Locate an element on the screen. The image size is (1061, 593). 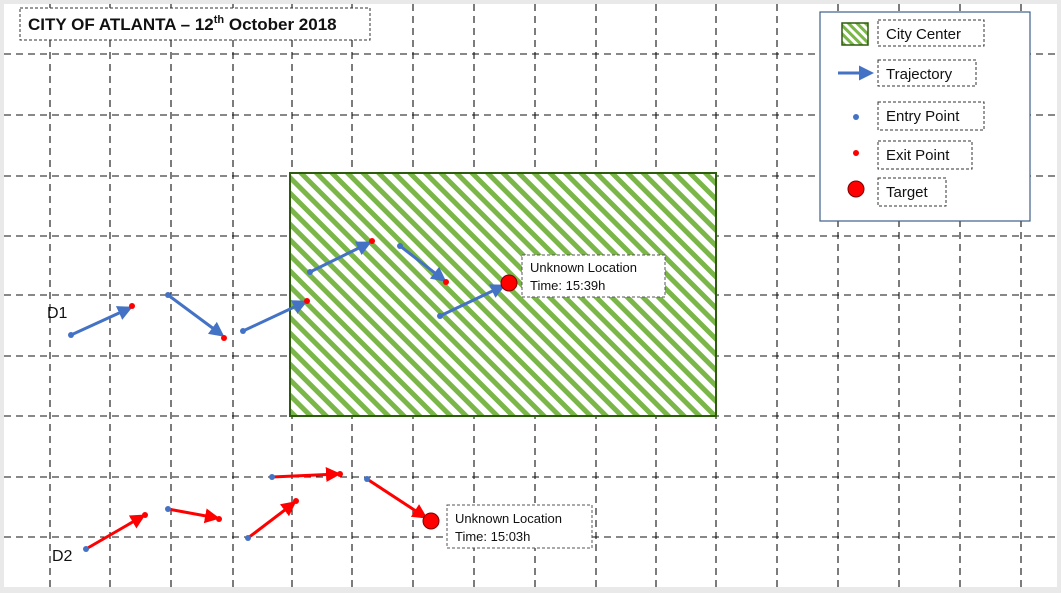
legend-entry-point-label: Entry Point is located at coordinates (923, 116).